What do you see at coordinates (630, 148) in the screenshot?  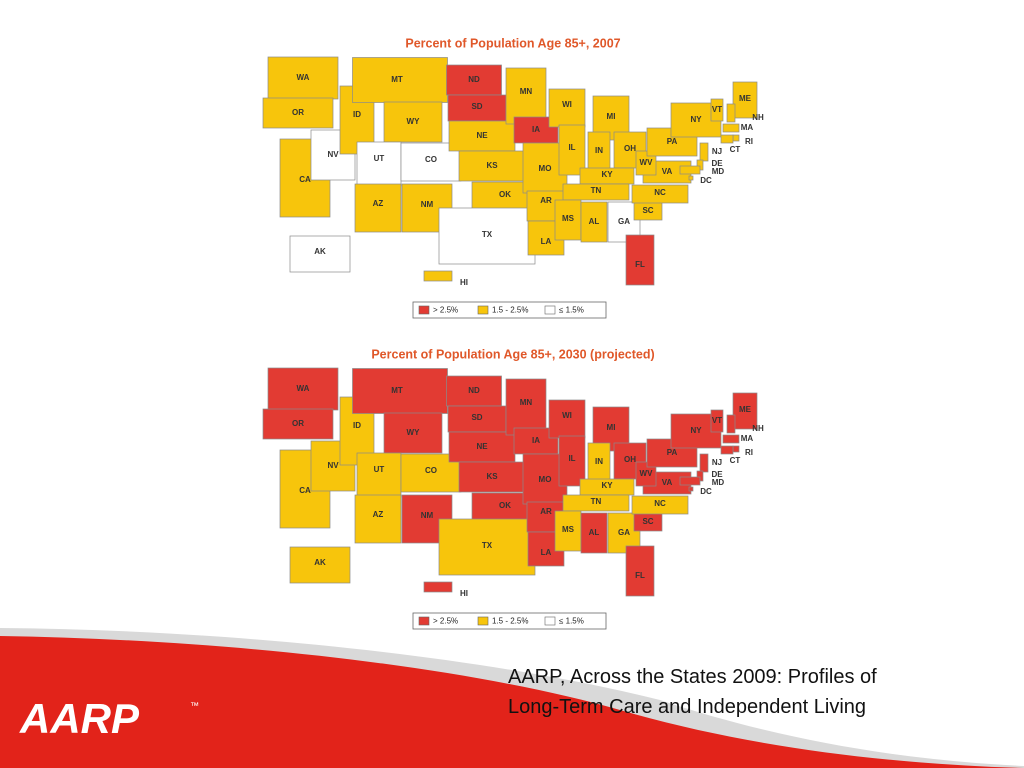 I see `state-label: OH` at bounding box center [630, 148].